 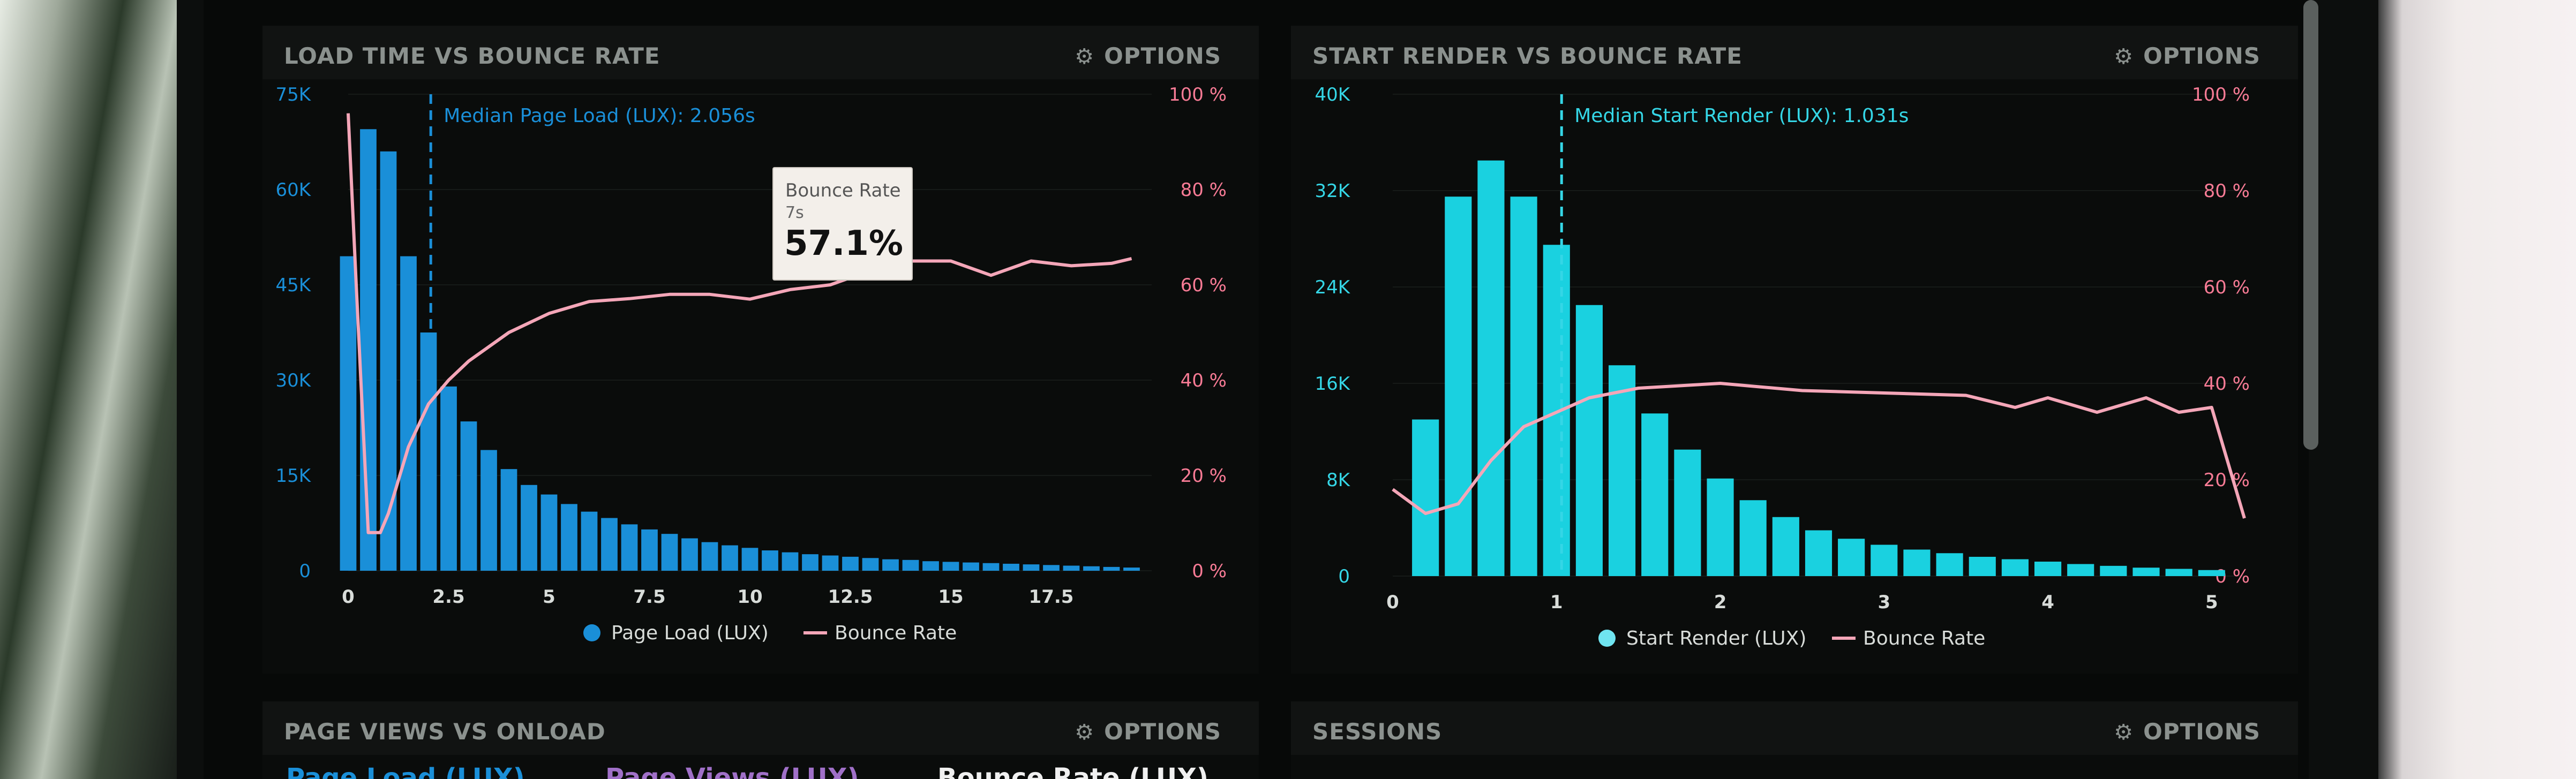 What do you see at coordinates (1332, 384) in the screenshot?
I see `y-tick-label: 16K` at bounding box center [1332, 384].